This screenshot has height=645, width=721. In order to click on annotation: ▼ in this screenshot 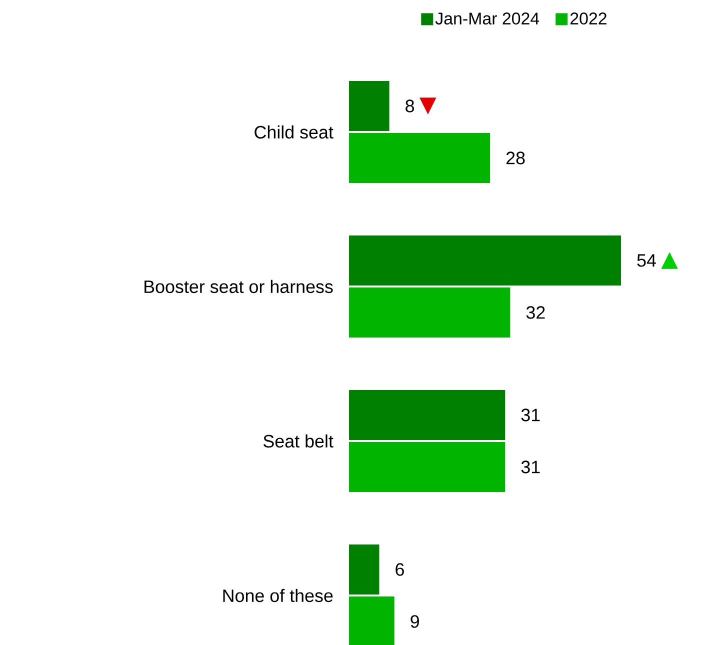, I will do `click(428, 106)`.